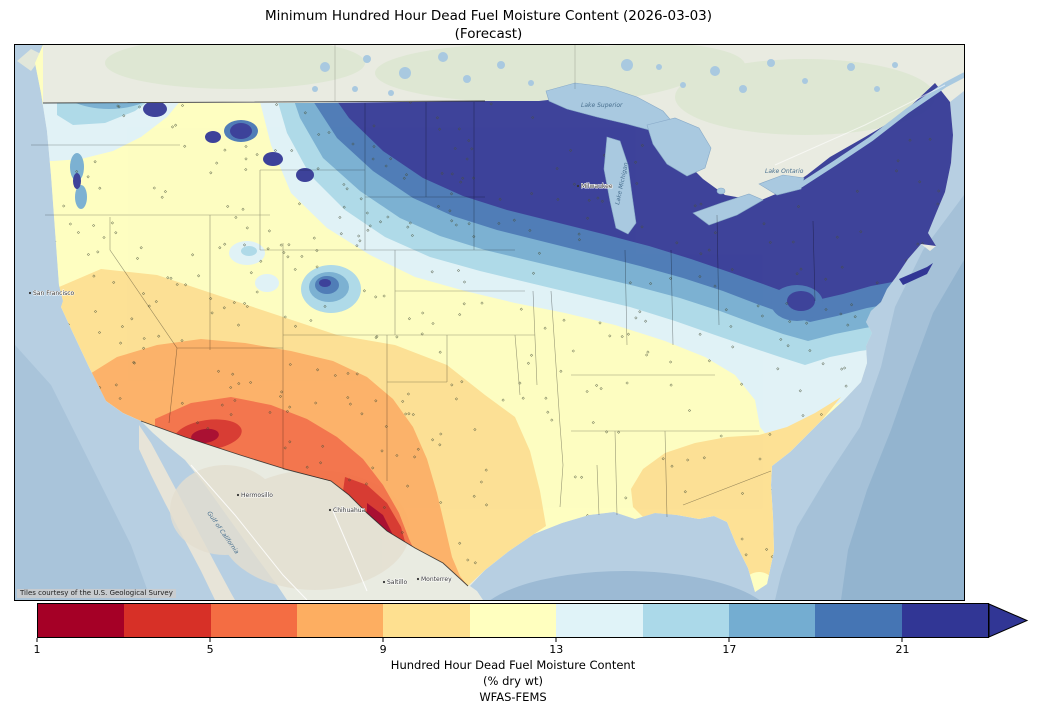 This screenshot has height=721, width=1046. What do you see at coordinates (513, 665) in the screenshot?
I see `colorbar-label: Hundred Hour Dead Fuel Moisture Content` at bounding box center [513, 665].